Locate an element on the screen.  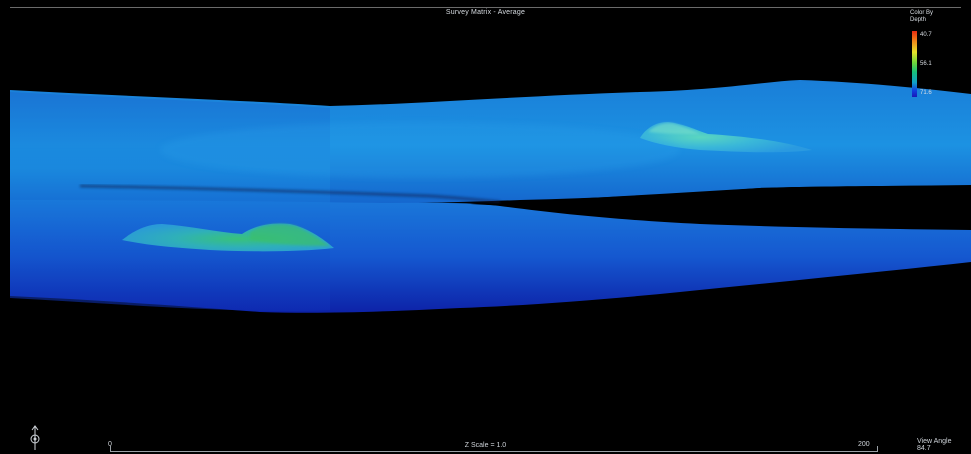
mound-left-crest is located at coordinates (290, 235).